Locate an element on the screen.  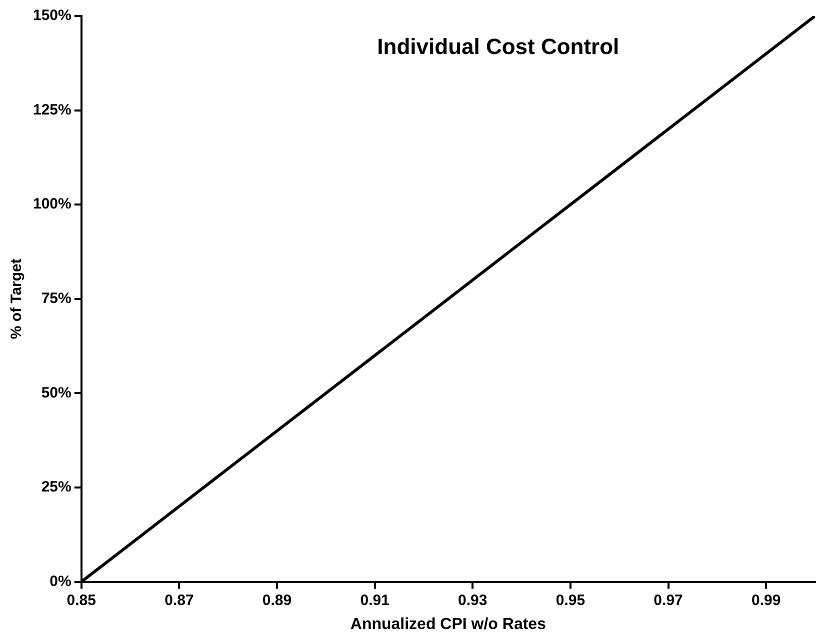
x-tick-label: 0.89 is located at coordinates (277, 600).